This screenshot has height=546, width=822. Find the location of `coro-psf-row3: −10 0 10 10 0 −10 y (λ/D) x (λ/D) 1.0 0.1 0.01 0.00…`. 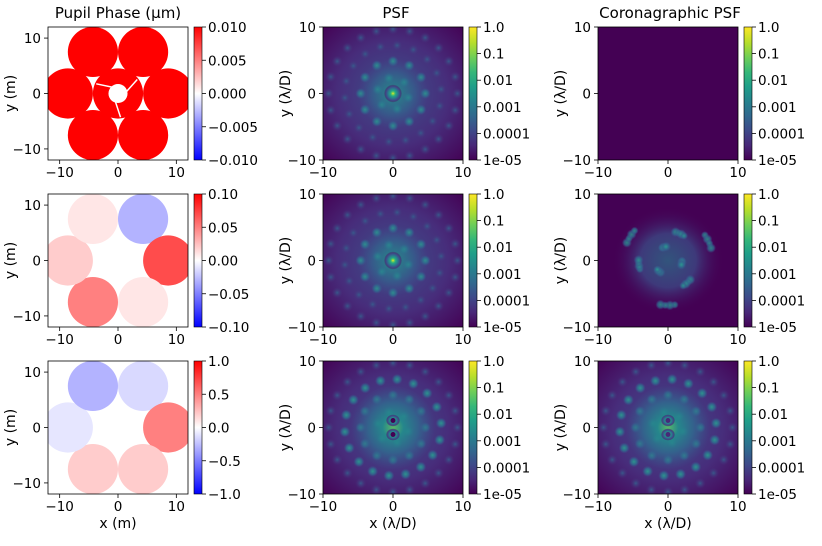

coro-psf-row3: −10 0 10 10 0 −10 y (λ/D) x (λ/D) 1.0 0.1 0.01 0.00… is located at coordinates (679, 443).